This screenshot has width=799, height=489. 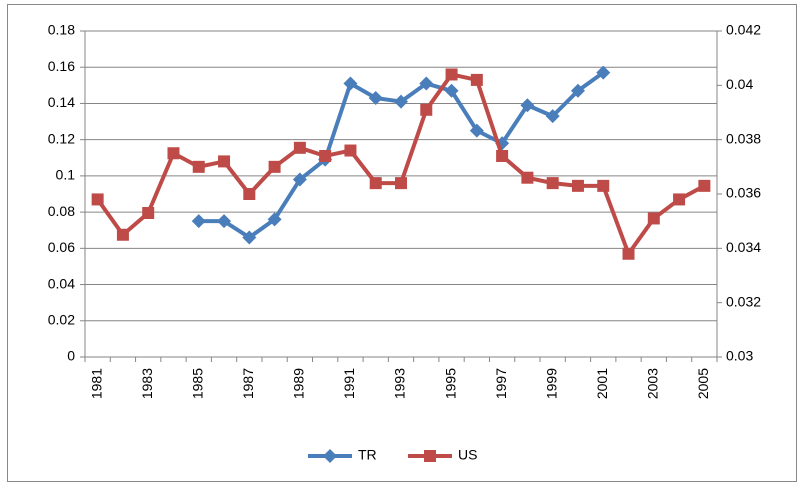 I want to click on y-tick-label: 0.04, so click(x=61, y=283).